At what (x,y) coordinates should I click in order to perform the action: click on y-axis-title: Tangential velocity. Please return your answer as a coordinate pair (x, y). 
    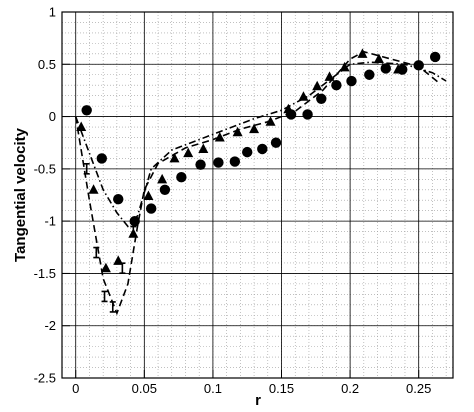
    Looking at the image, I should click on (20, 194).